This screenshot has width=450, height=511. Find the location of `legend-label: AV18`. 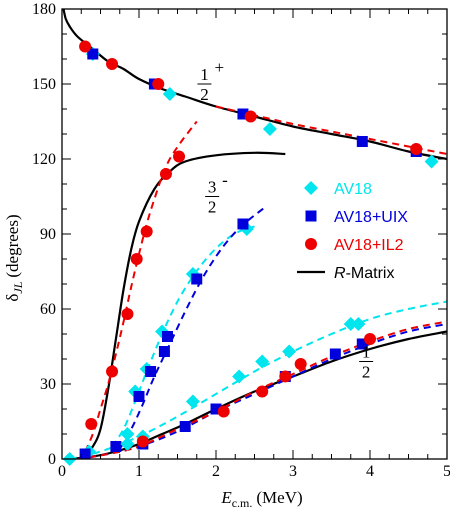

legend-label: AV18 is located at coordinates (353, 189).